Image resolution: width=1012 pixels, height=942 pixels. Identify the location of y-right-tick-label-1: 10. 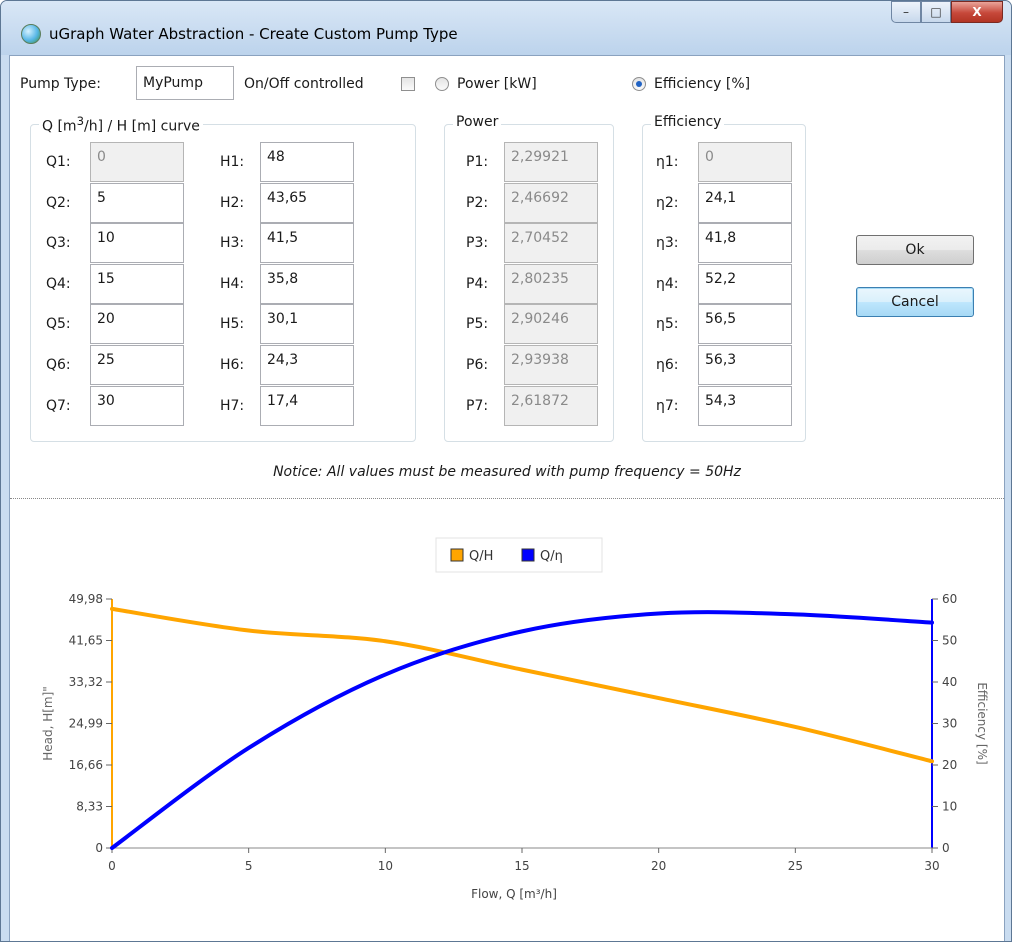
(949, 807).